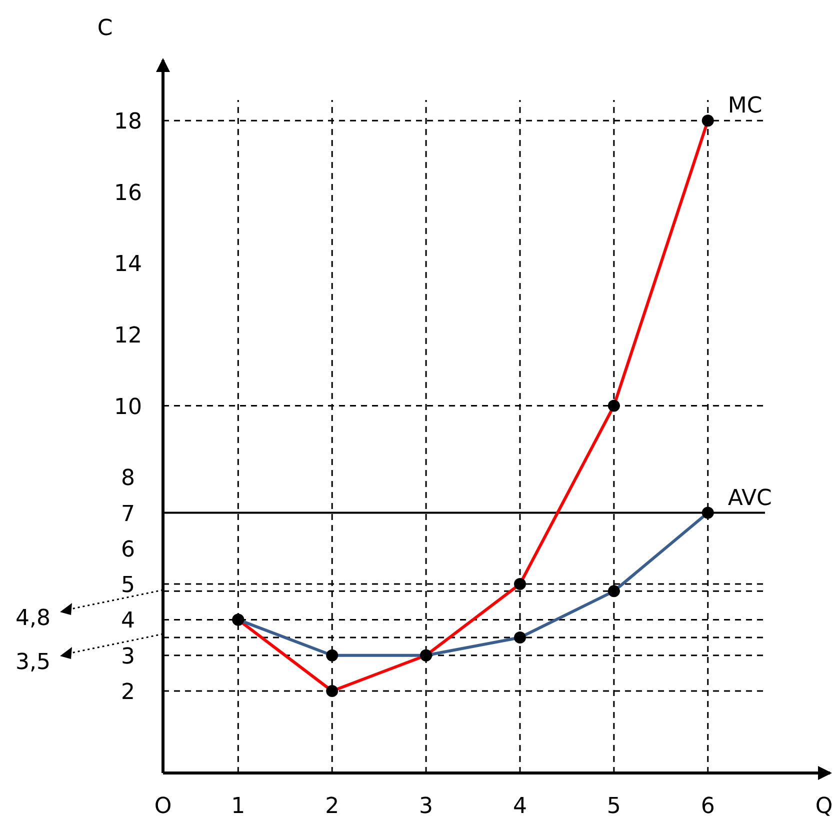  I want to click on x-tick-label: 3, so click(426, 806).